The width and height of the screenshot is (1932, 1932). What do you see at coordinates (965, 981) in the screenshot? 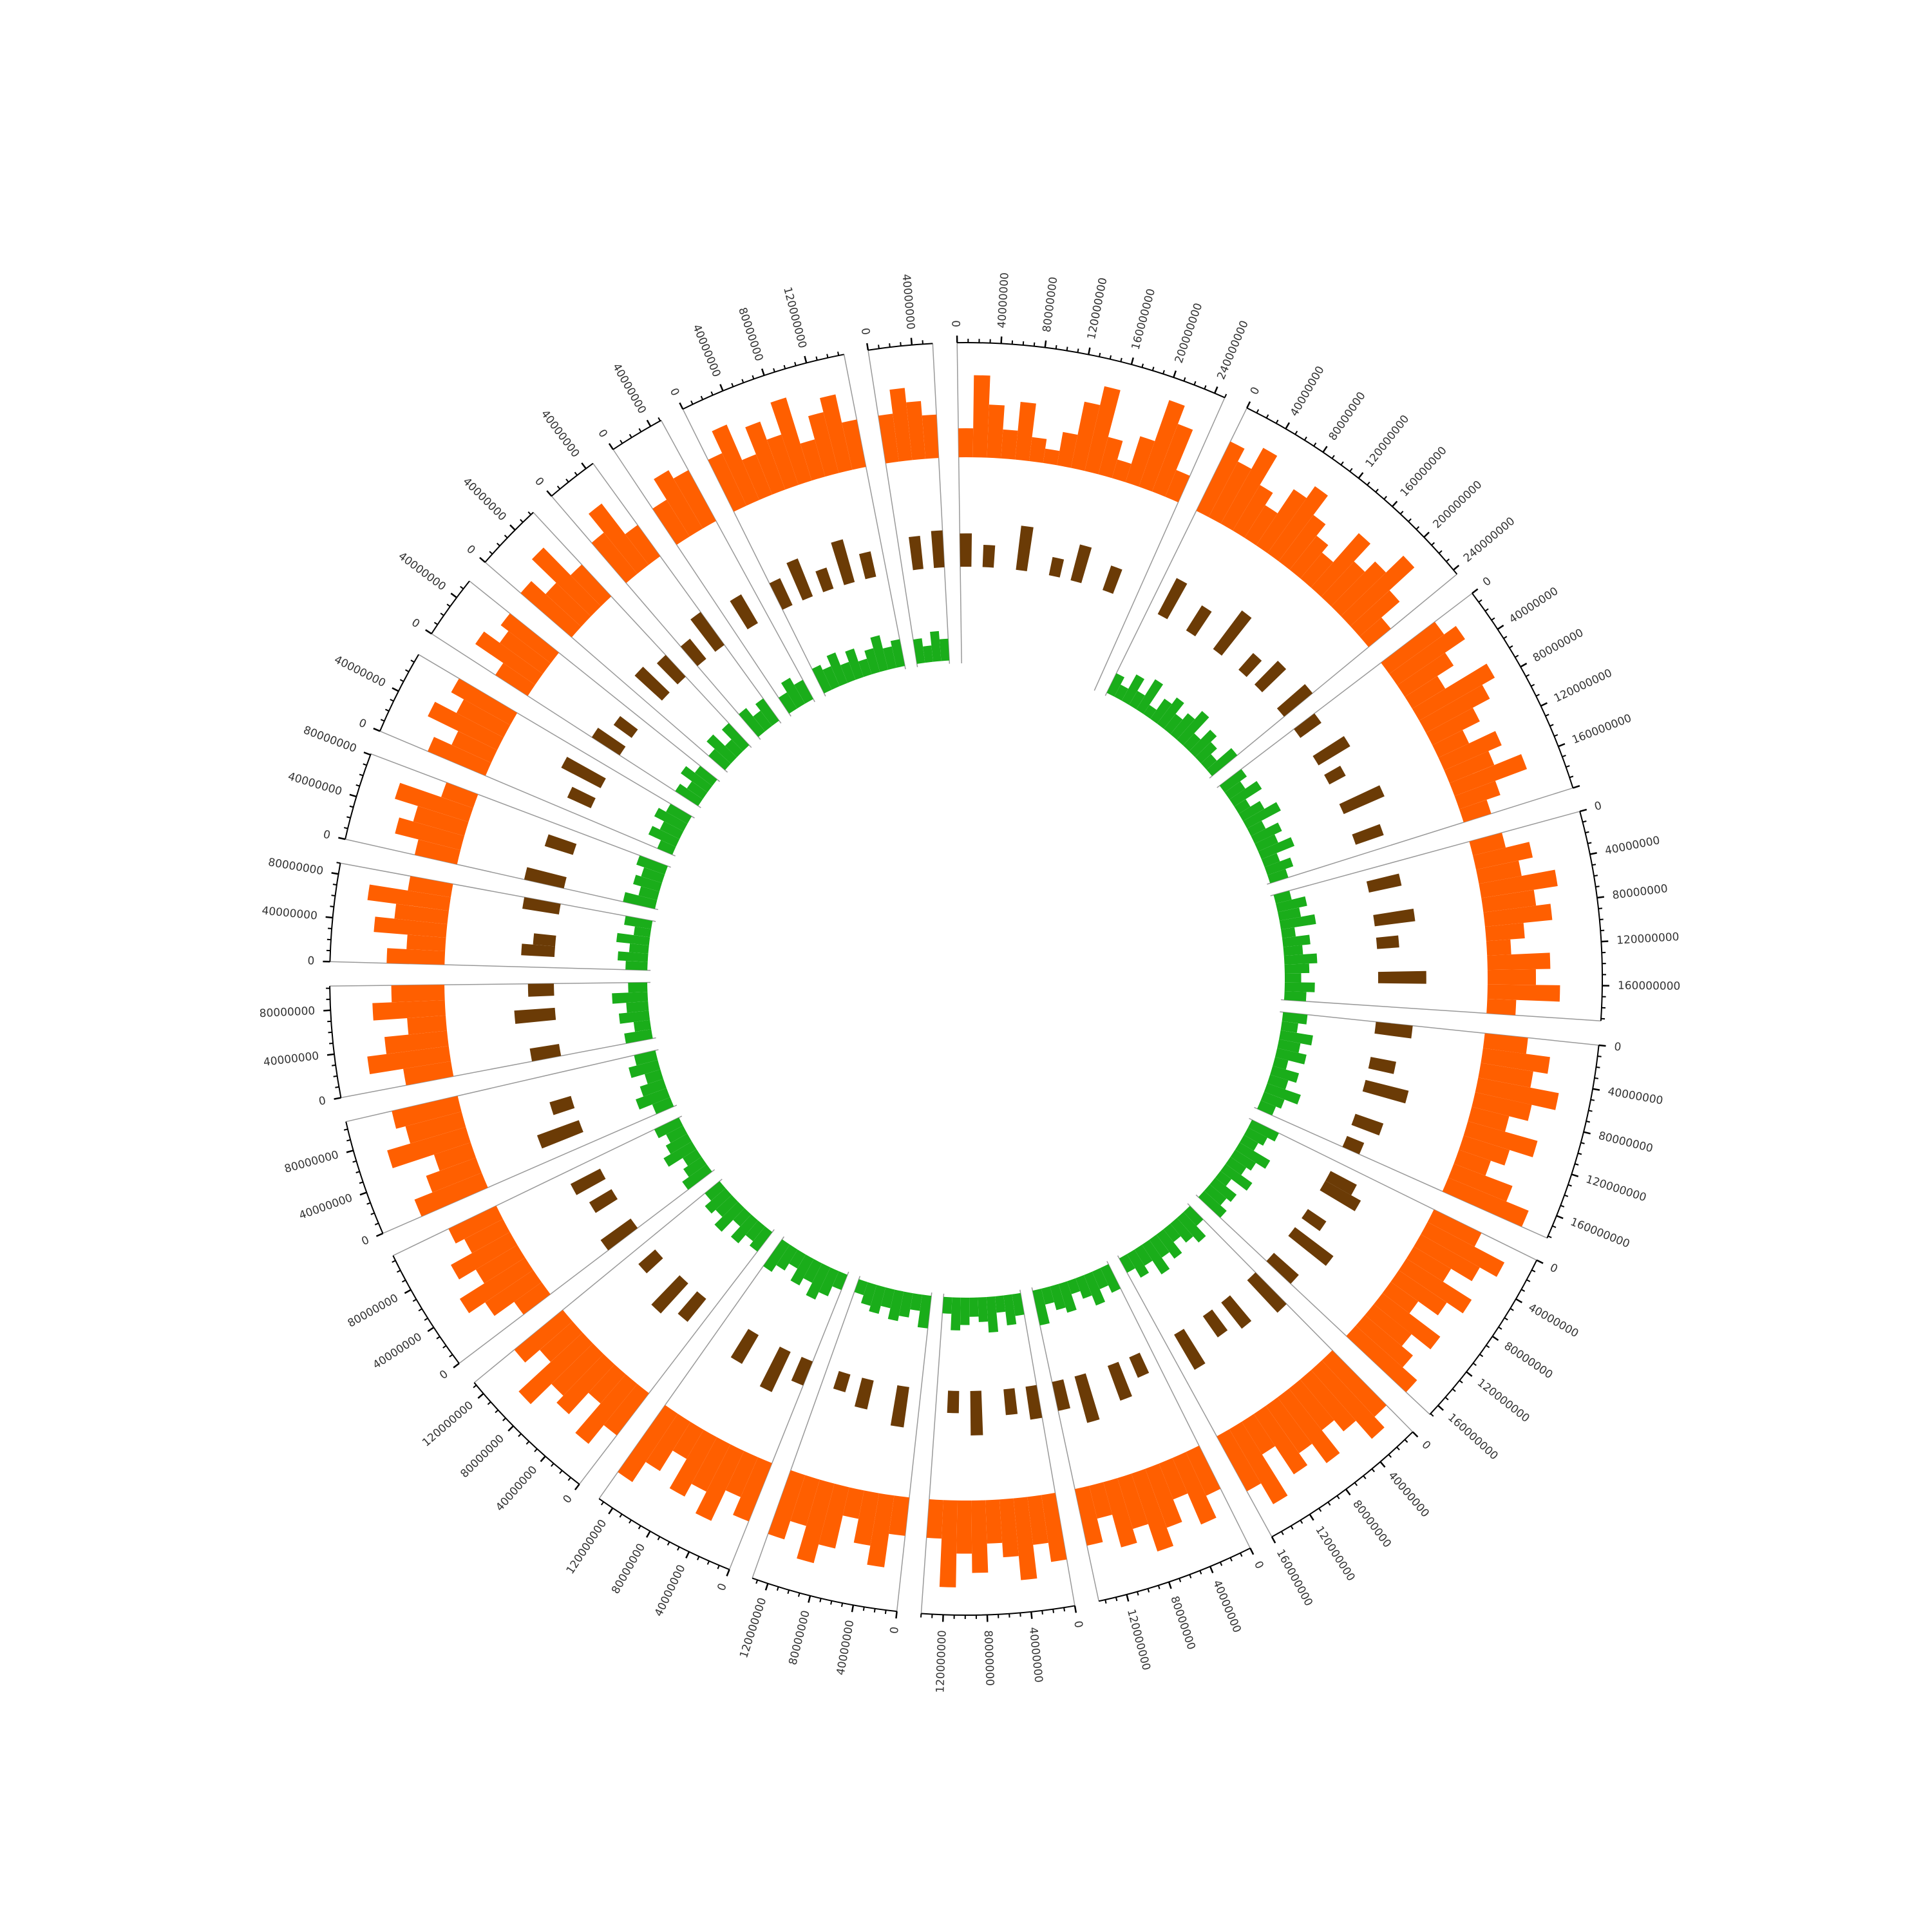
I see `inner-track` at bounding box center [965, 981].